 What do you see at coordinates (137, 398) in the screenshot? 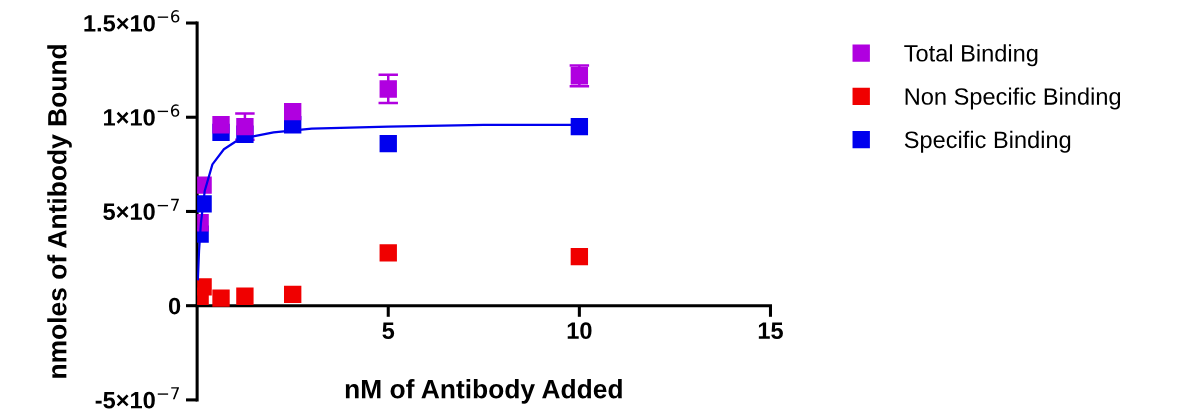
I see `y-tick-label: -5×10$^{−7}$` at bounding box center [137, 398].